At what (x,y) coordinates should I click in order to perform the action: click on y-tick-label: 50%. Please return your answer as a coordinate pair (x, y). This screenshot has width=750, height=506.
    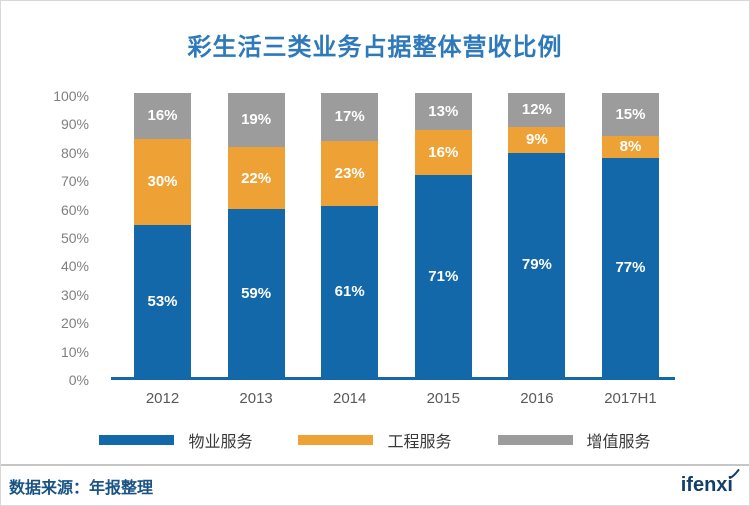
    Looking at the image, I should click on (74, 238).